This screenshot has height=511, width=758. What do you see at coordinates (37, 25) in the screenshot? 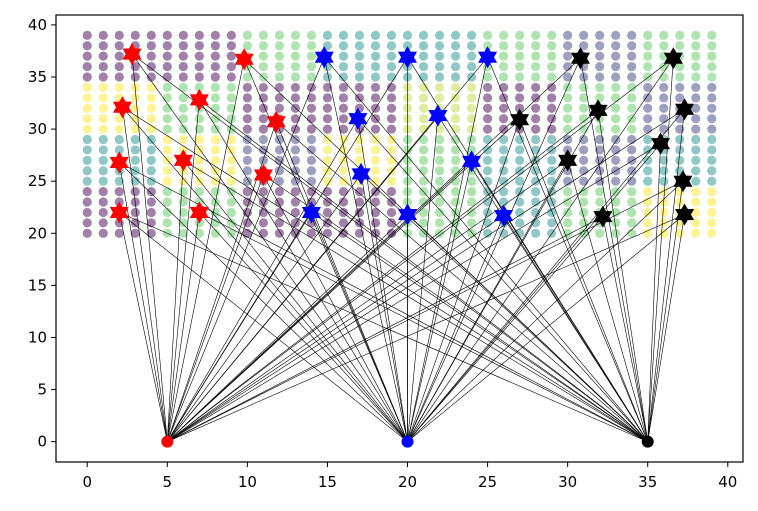
I see `y-tick-label: 40` at bounding box center [37, 25].